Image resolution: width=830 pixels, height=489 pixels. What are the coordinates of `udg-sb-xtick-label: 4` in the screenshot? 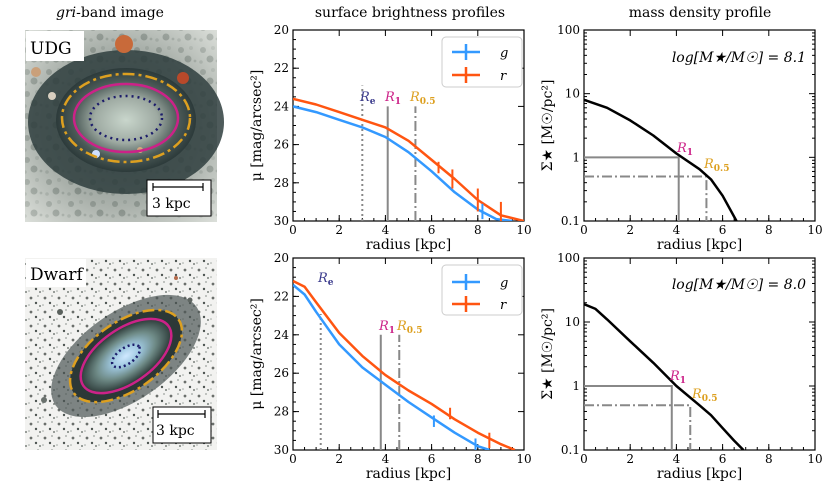 It's located at (386, 230).